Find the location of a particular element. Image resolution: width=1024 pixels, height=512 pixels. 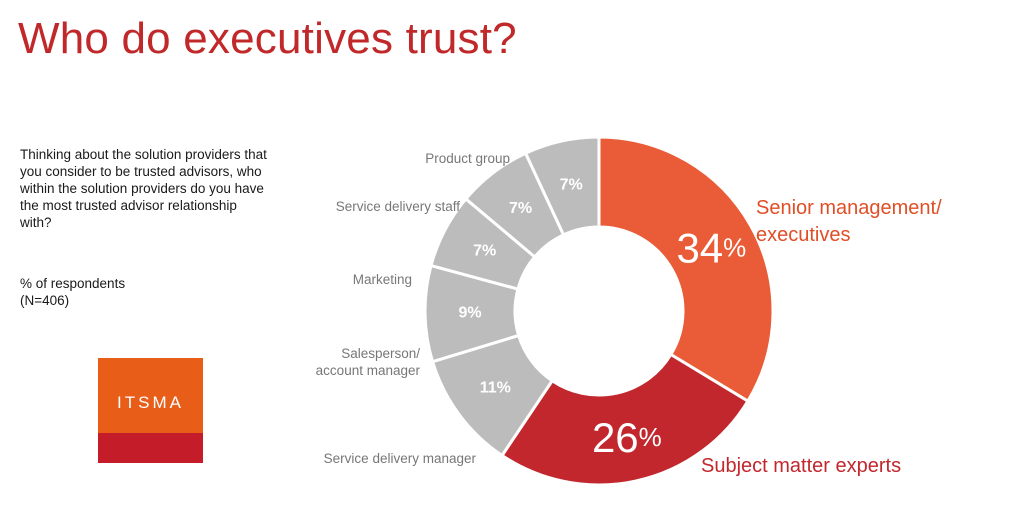

value-label-subject-matter-experts: 26% is located at coordinates (627, 436).